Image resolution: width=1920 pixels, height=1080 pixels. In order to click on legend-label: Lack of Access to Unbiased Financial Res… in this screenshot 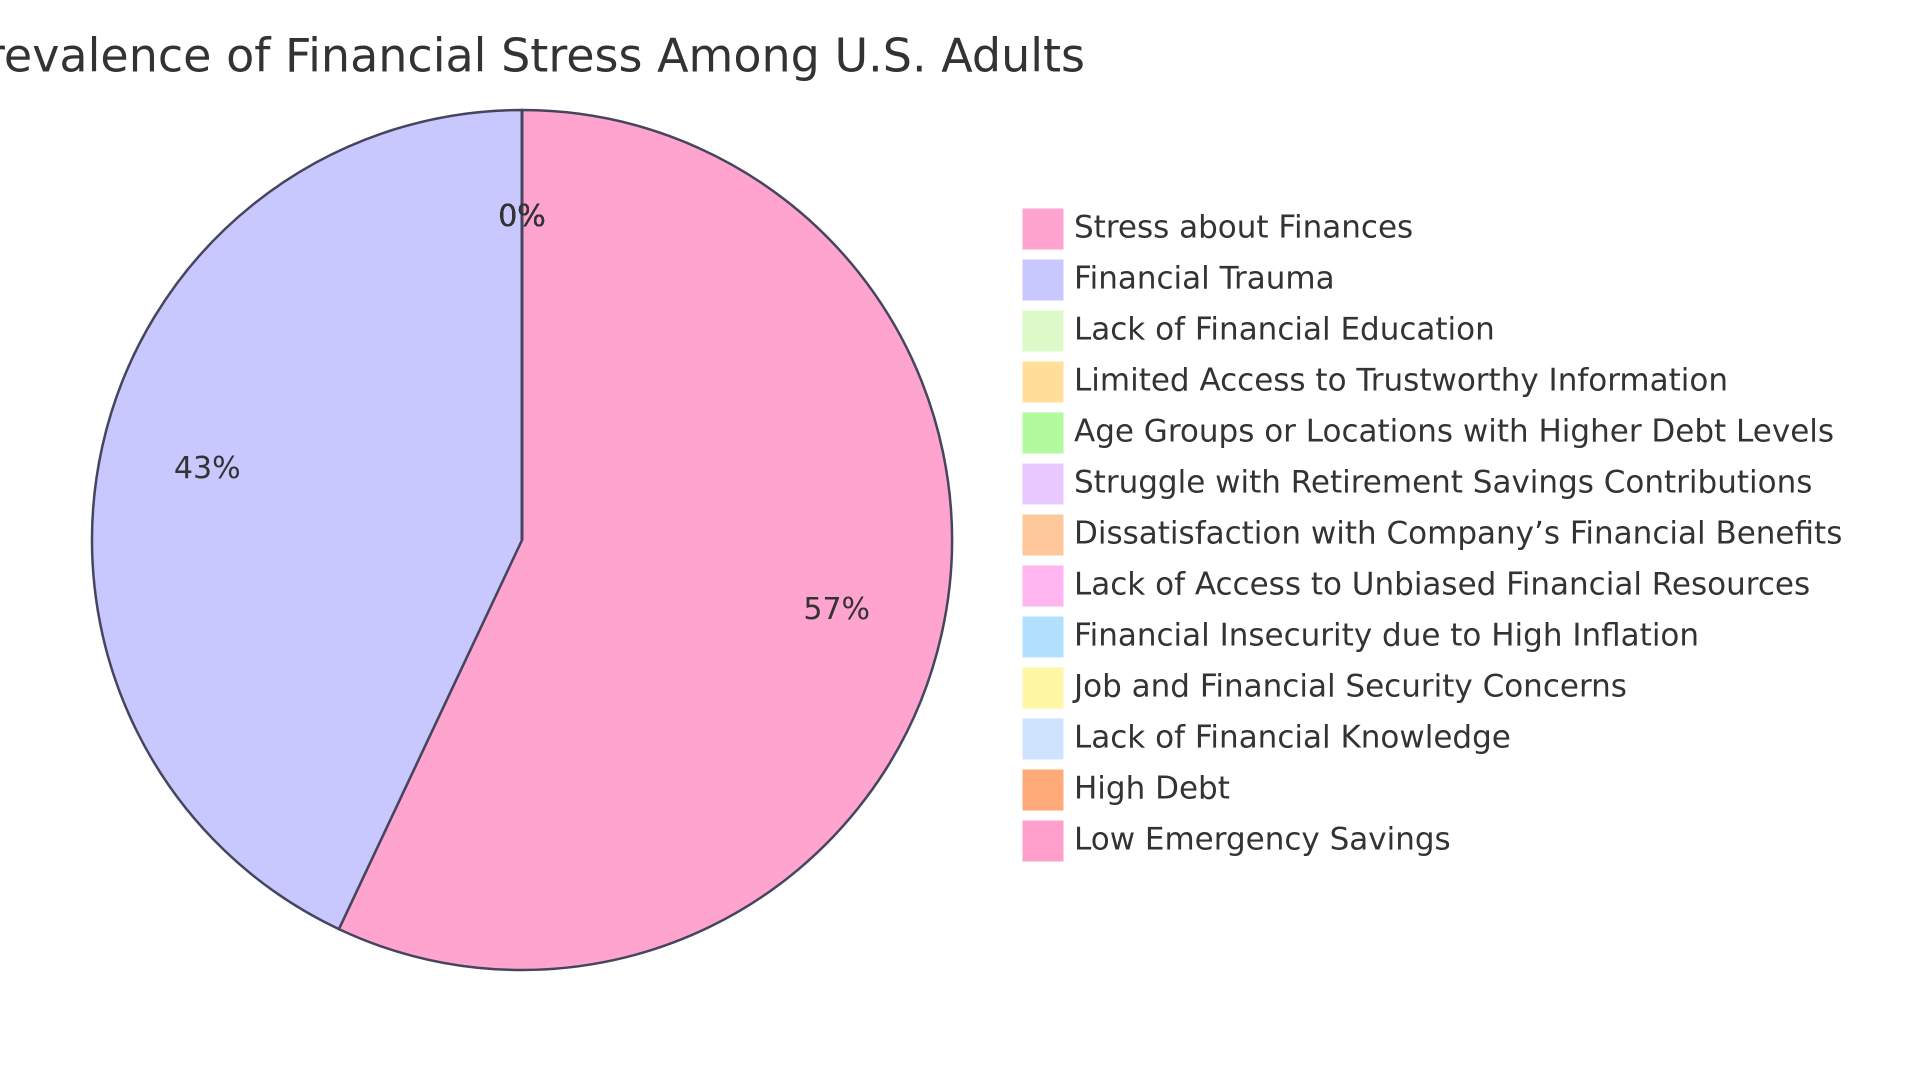, I will do `click(1442, 585)`.